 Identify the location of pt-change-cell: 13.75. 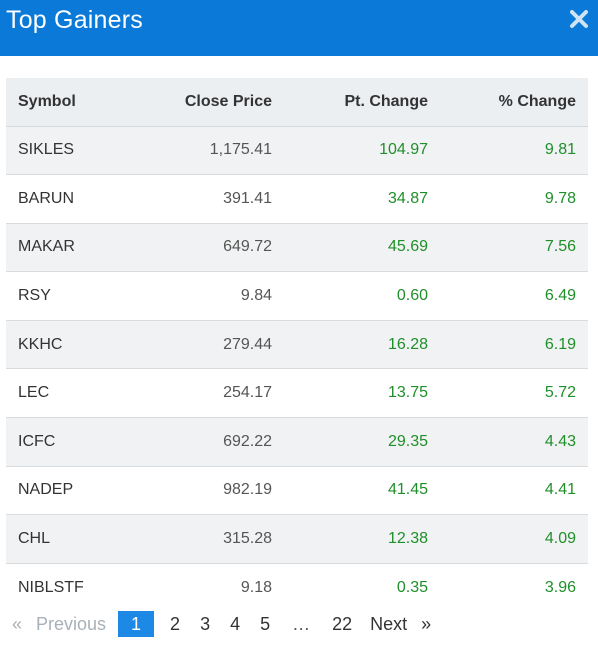
(362, 393).